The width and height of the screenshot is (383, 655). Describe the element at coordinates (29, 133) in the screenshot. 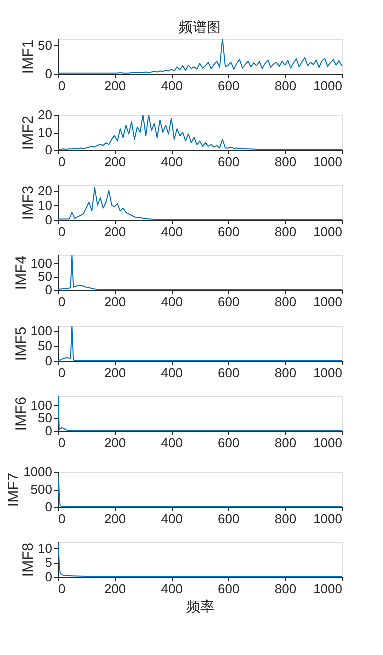

I see `y-axis-title: IMF2` at that location.